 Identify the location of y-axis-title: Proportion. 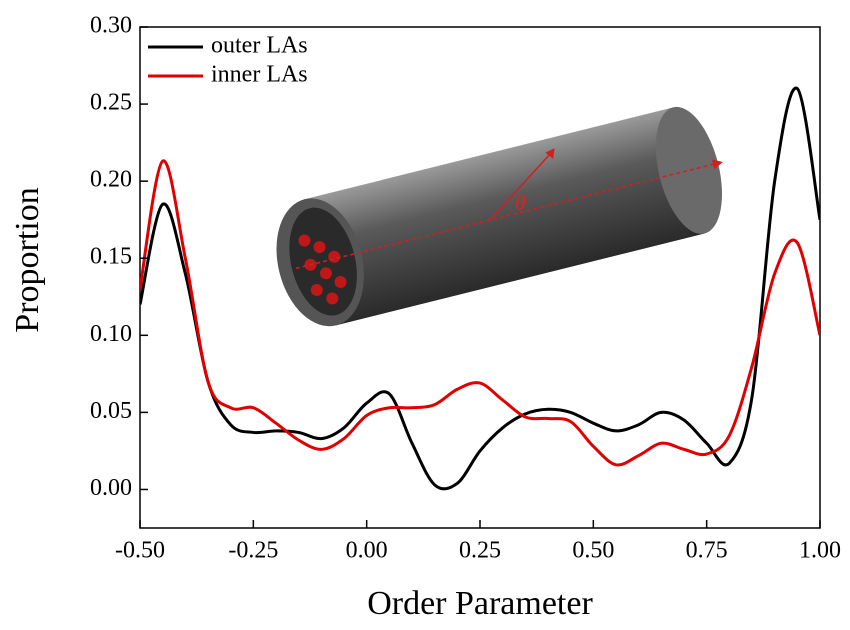
(27, 259).